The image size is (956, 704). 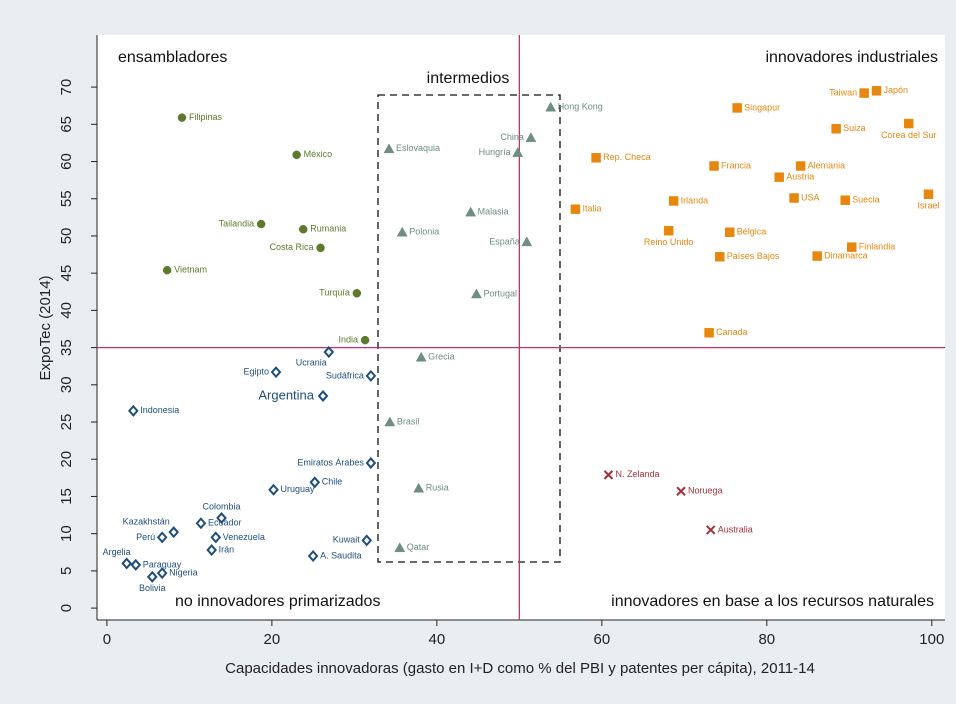 I want to click on point-label: N. Zelanda, so click(x=637, y=474).